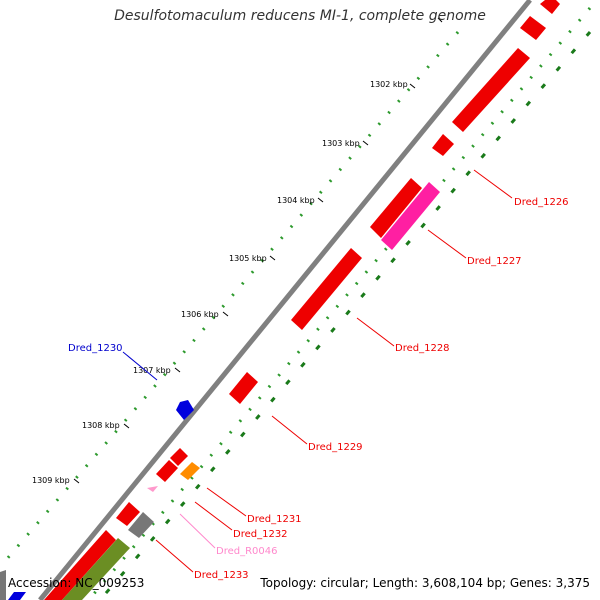  What do you see at coordinates (274, 519) in the screenshot?
I see `gene-label-dred-1231: Dred_1231` at bounding box center [274, 519].